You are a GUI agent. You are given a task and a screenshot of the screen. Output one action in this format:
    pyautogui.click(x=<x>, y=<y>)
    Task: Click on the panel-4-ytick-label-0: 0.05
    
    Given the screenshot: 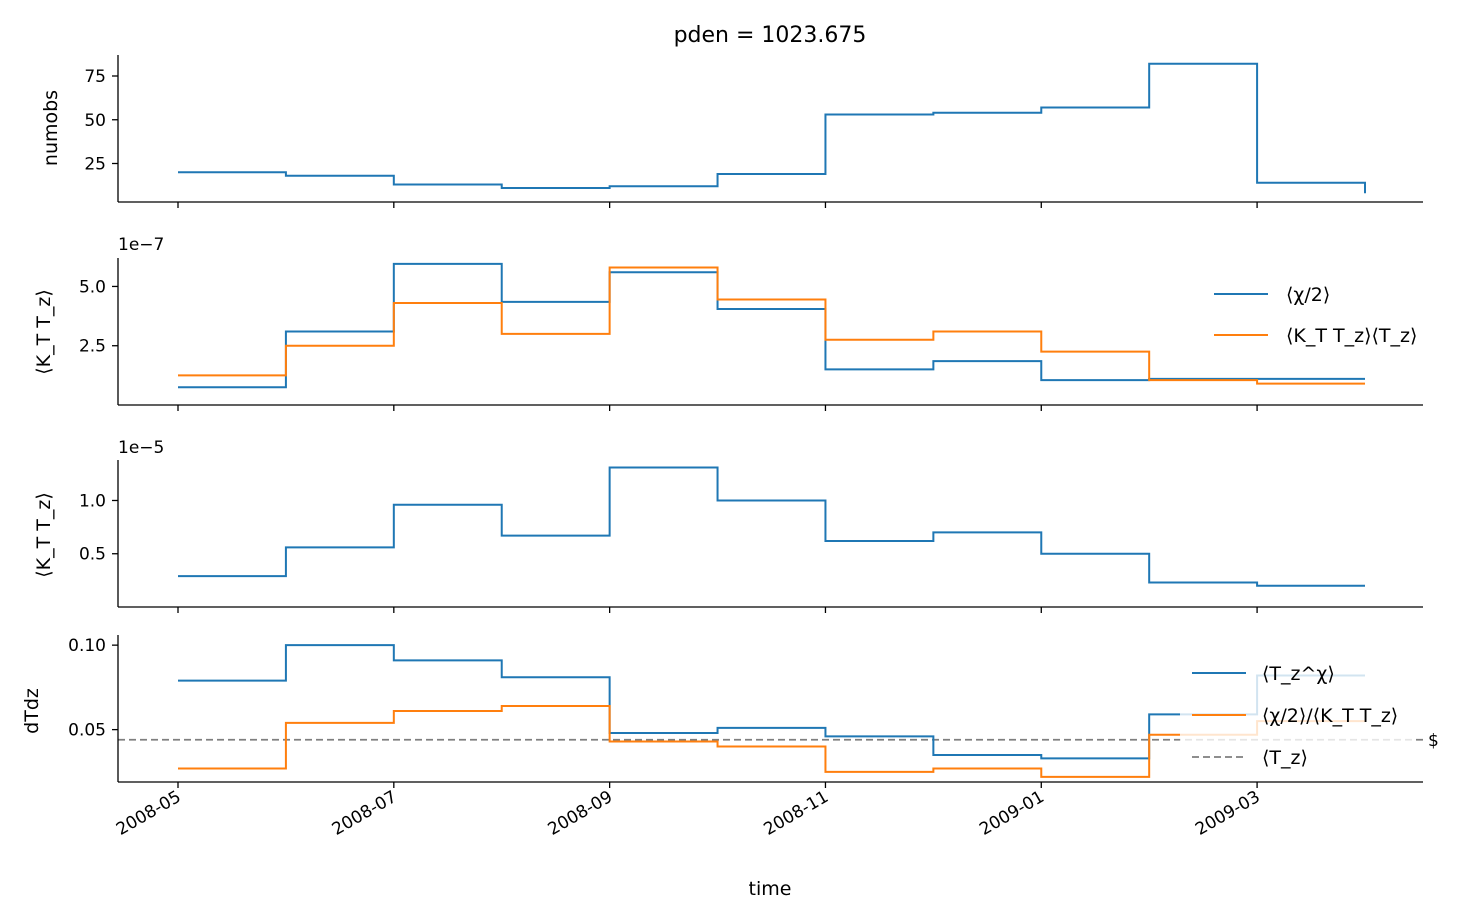 What is the action you would take?
    pyautogui.click(x=87, y=731)
    